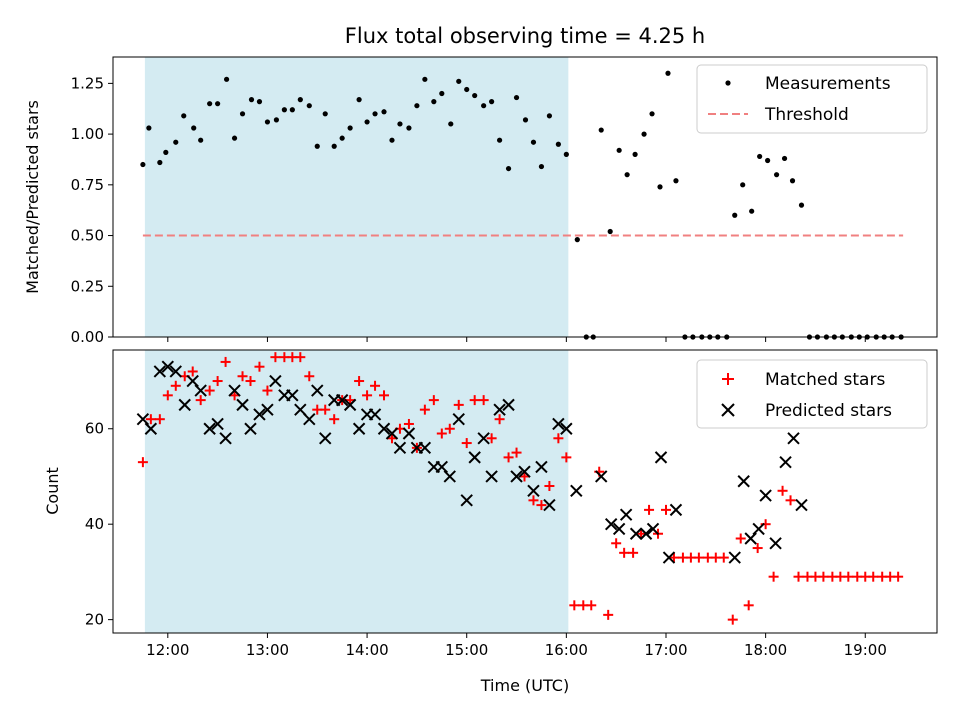 The width and height of the screenshot is (960, 724). I want to click on bottom-panel-legend: Matched stars Predicted stars, so click(812, 394).